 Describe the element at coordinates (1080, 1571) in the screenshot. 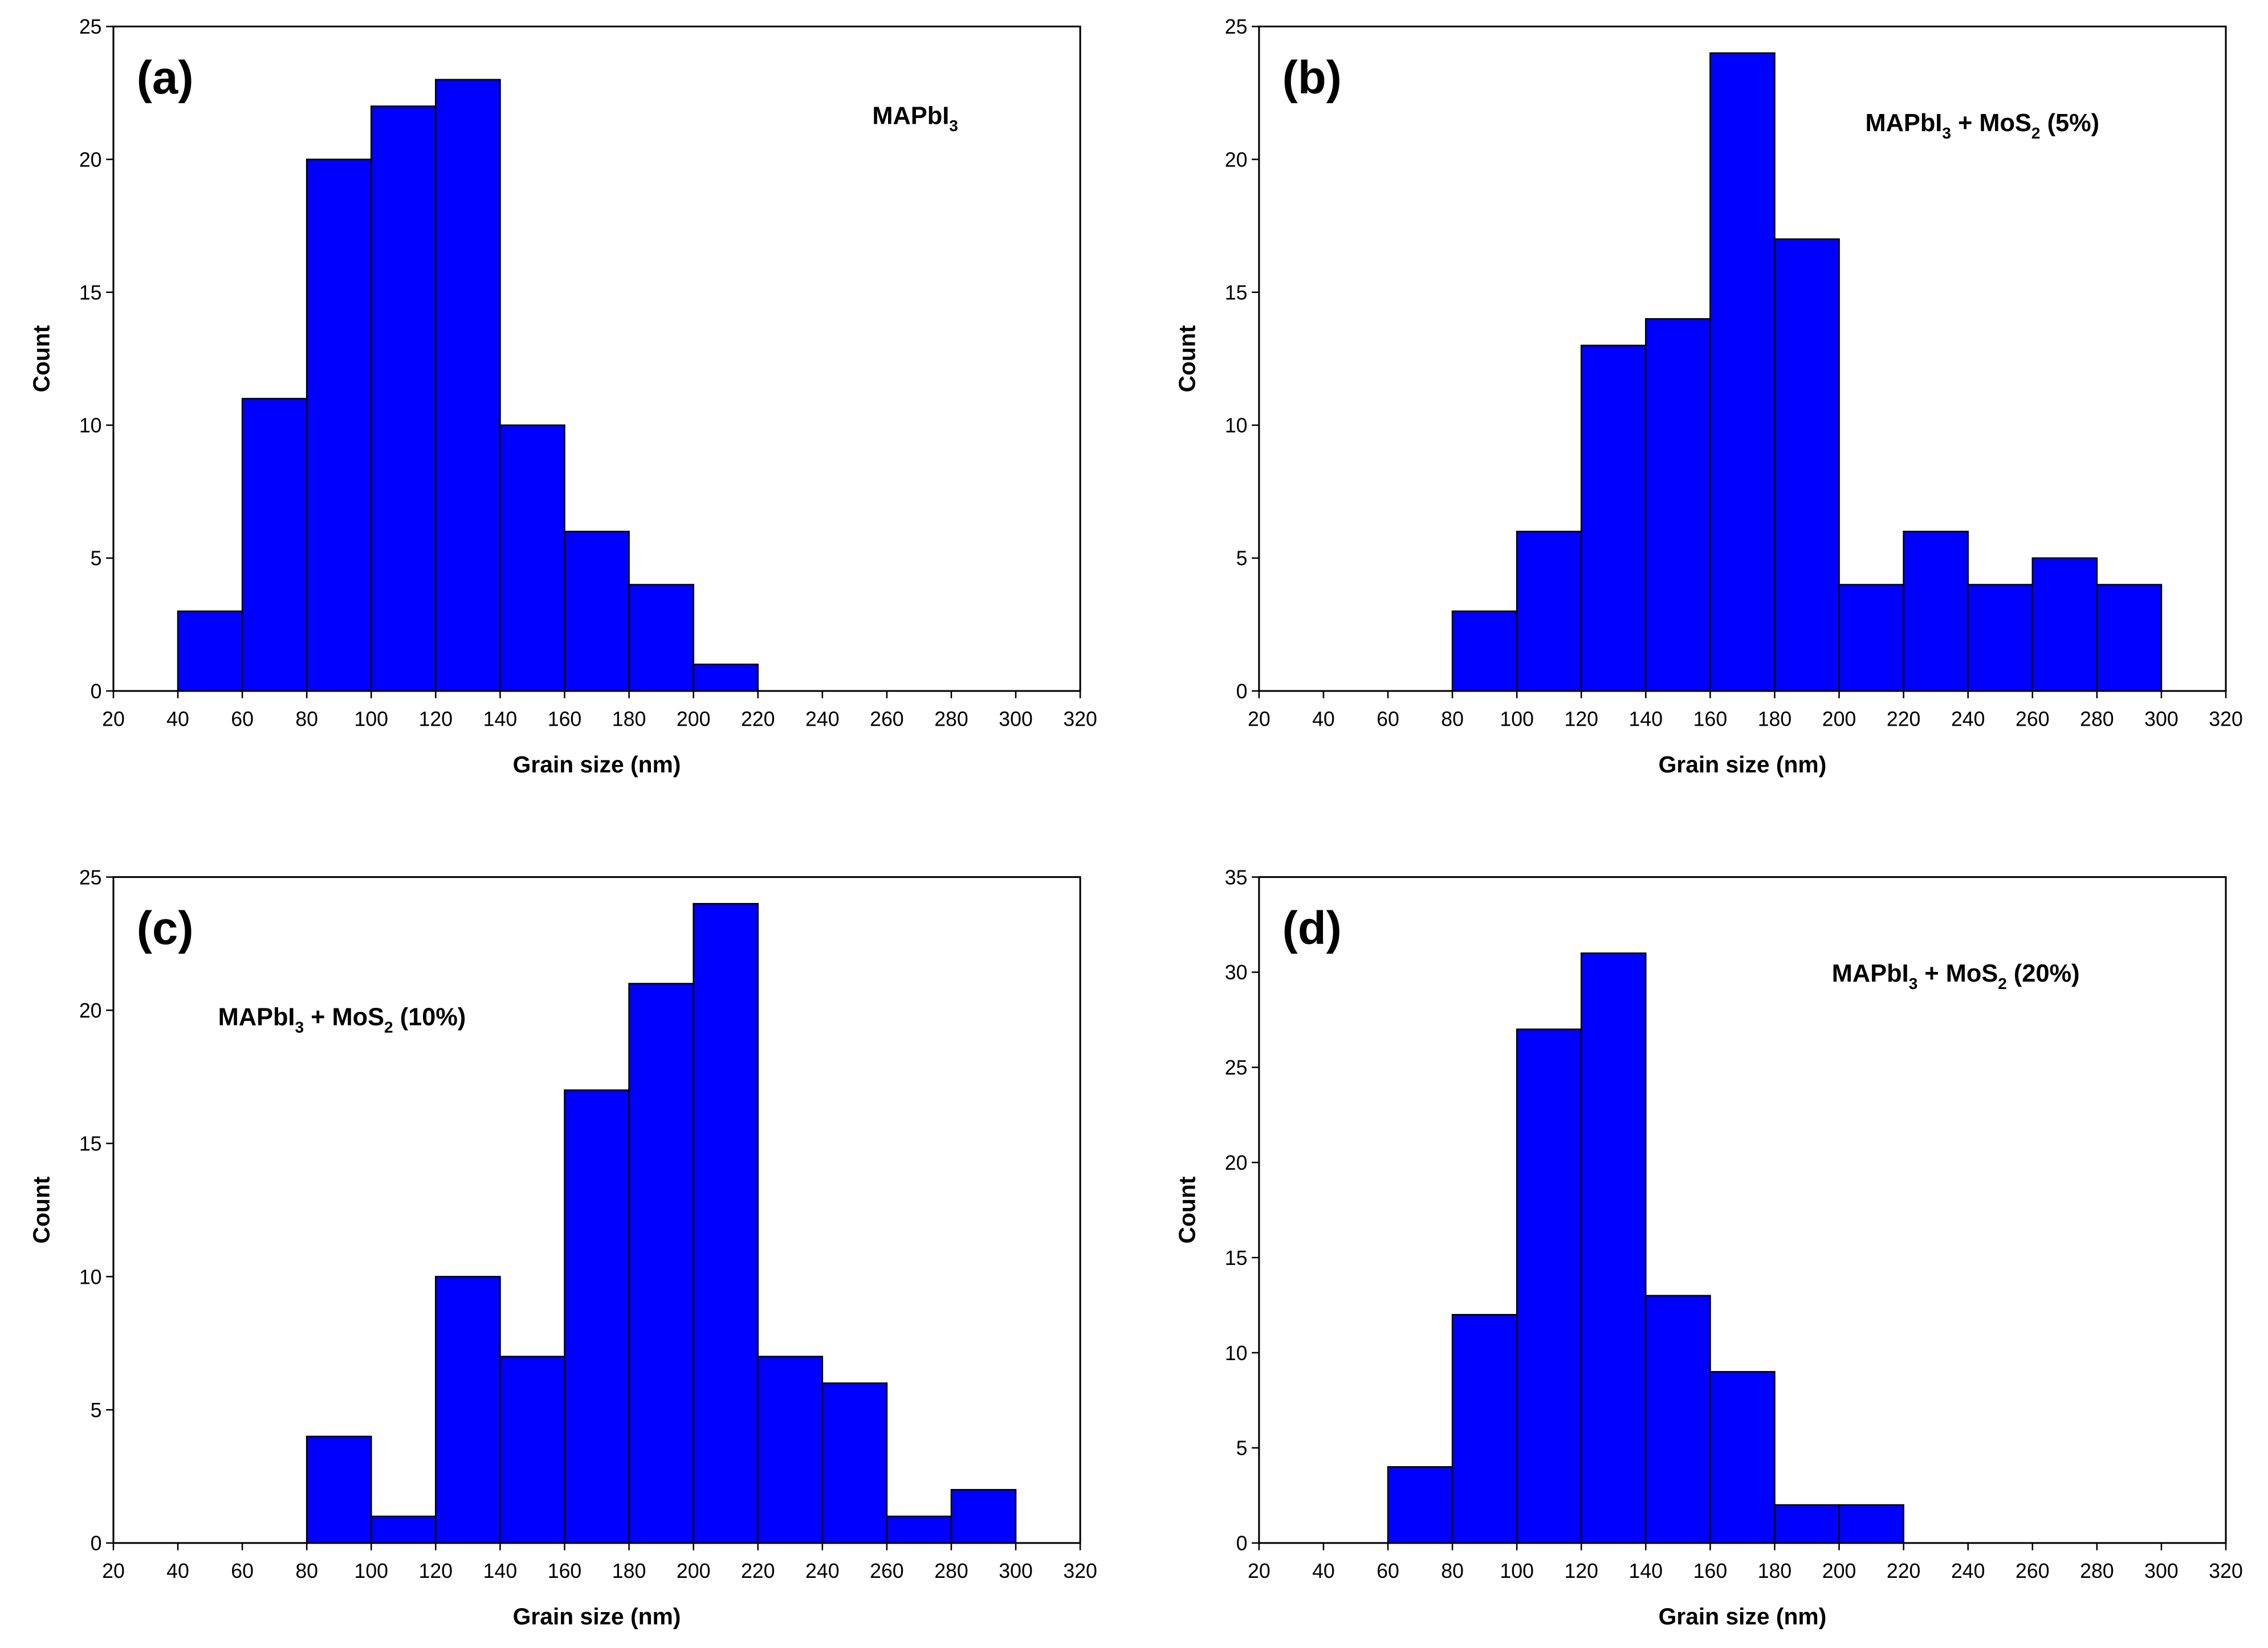

I see `x-tick-label: 320` at that location.